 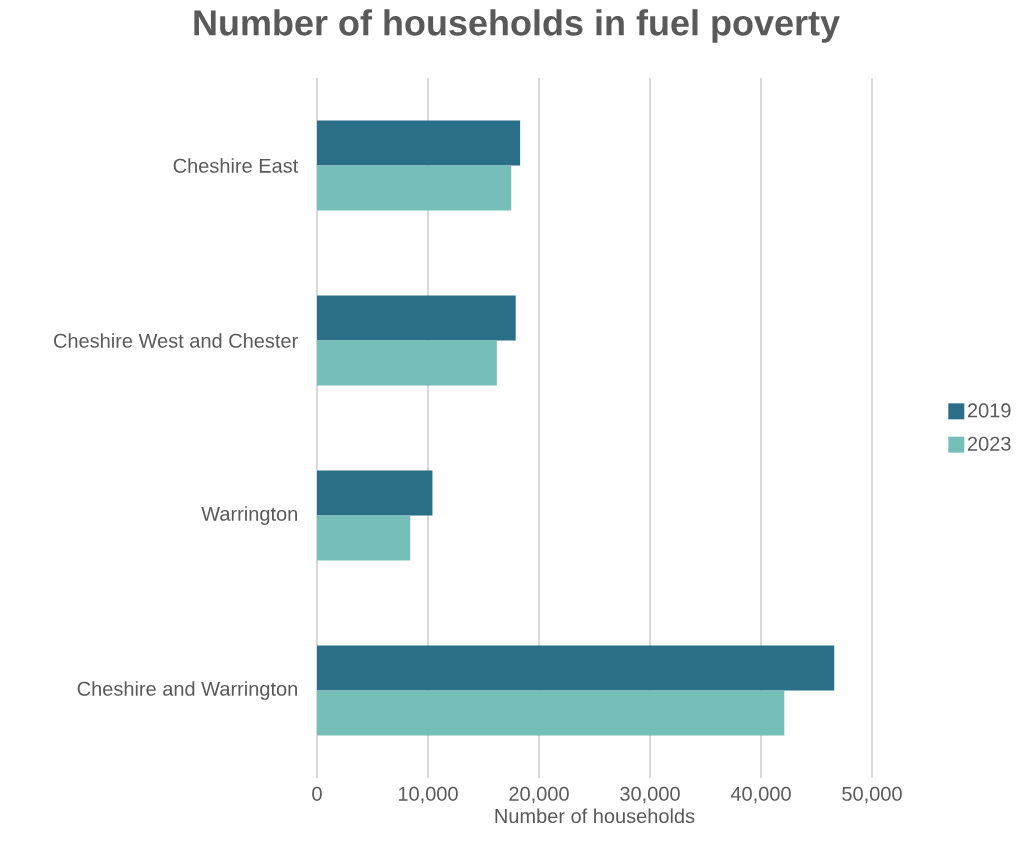 What do you see at coordinates (428, 795) in the screenshot?
I see `x-tick-label: 10,000` at bounding box center [428, 795].